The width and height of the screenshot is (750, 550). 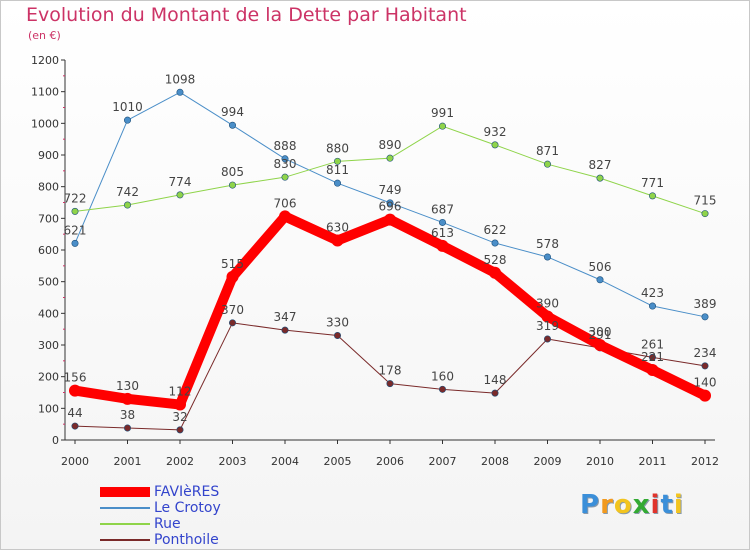 What do you see at coordinates (442, 113) in the screenshot?
I see `data-label: 991` at bounding box center [442, 113].